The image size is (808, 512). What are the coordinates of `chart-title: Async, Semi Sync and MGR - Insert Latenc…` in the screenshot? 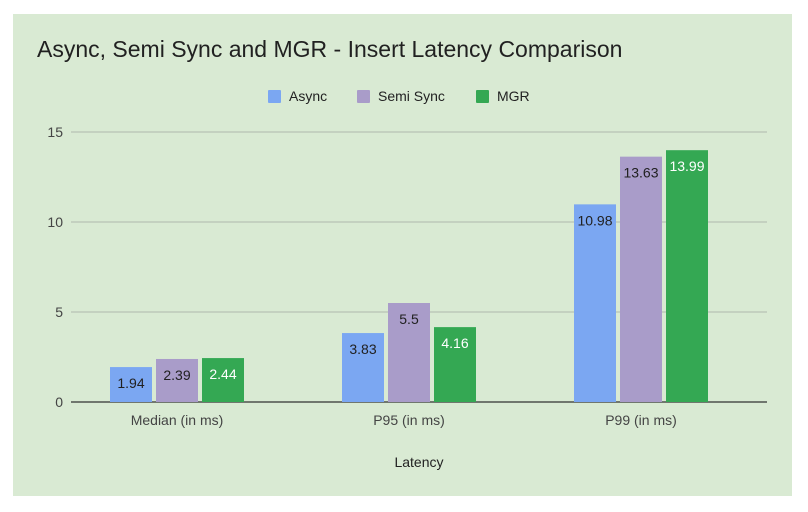 It's located at (330, 49).